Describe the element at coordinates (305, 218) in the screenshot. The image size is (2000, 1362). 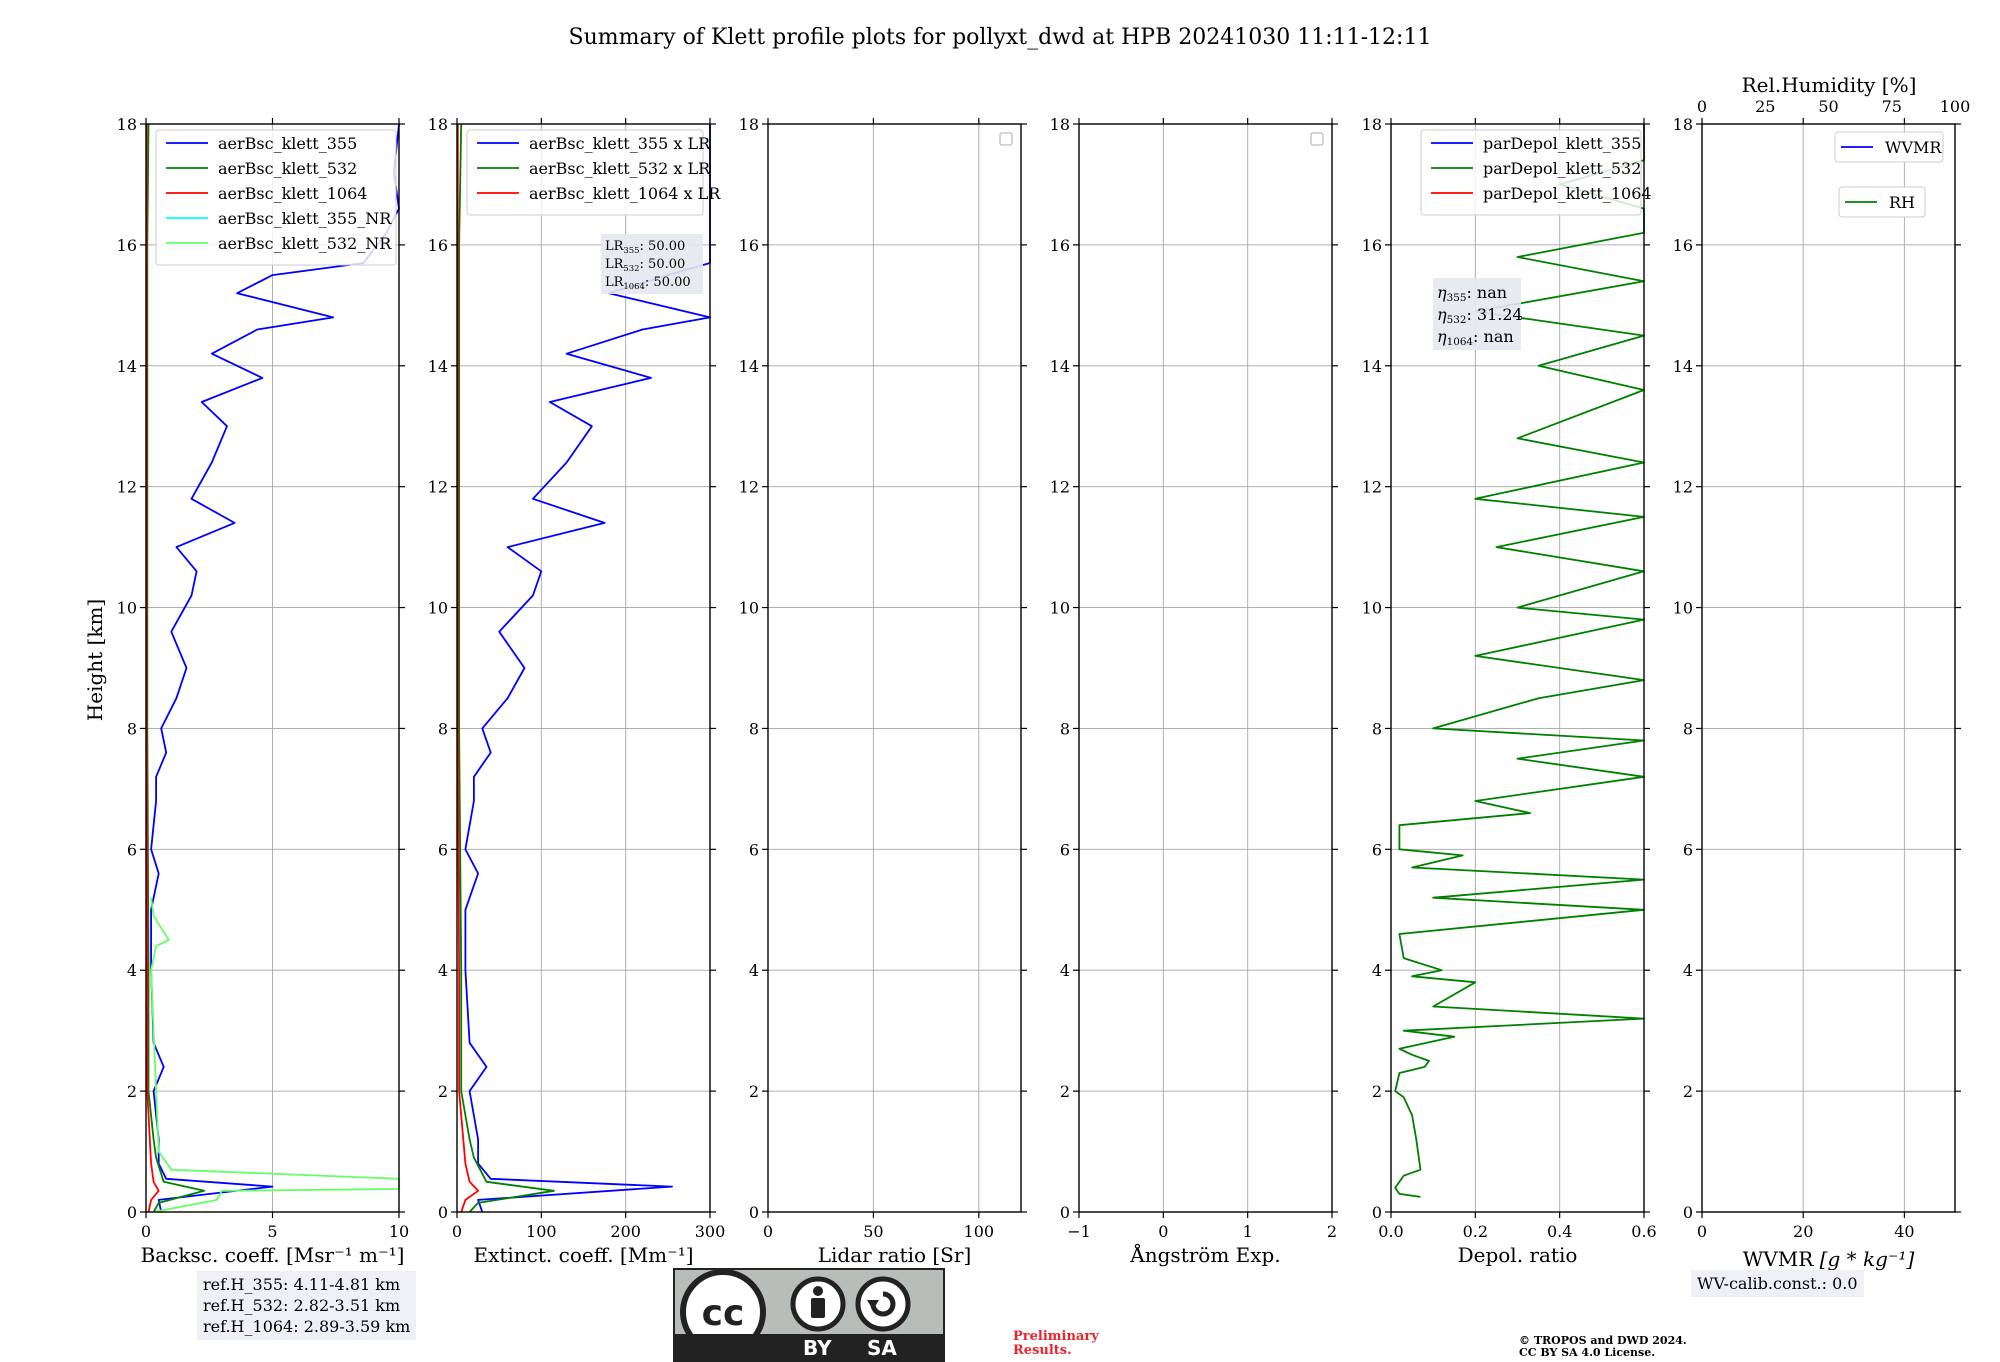
I see `legend-label: aerBsc_klett_355_NR` at that location.